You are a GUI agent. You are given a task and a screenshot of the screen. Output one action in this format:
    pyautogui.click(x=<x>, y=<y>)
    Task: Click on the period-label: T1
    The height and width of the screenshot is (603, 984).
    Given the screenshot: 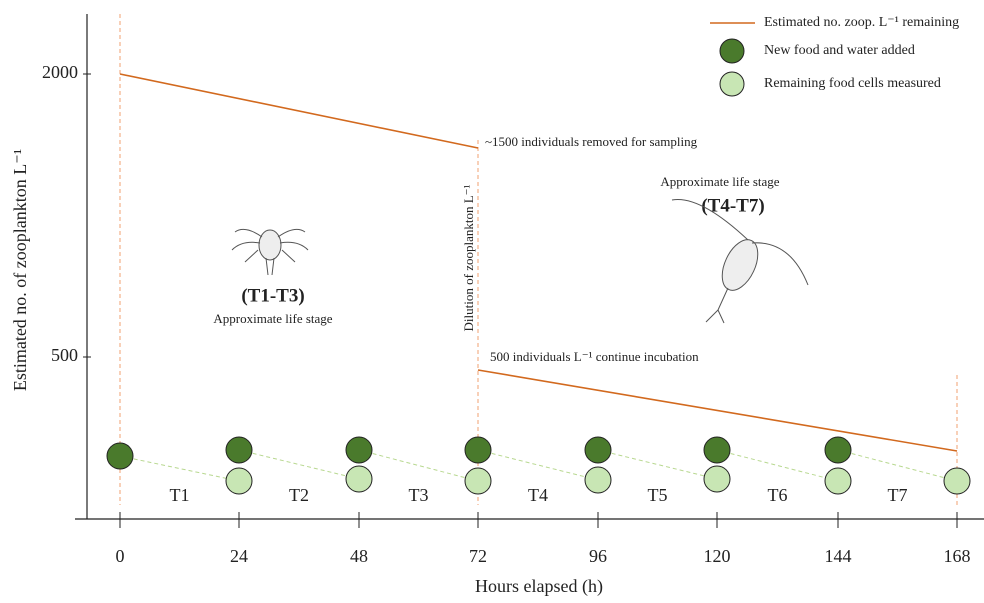 What is the action you would take?
    pyautogui.click(x=180, y=495)
    